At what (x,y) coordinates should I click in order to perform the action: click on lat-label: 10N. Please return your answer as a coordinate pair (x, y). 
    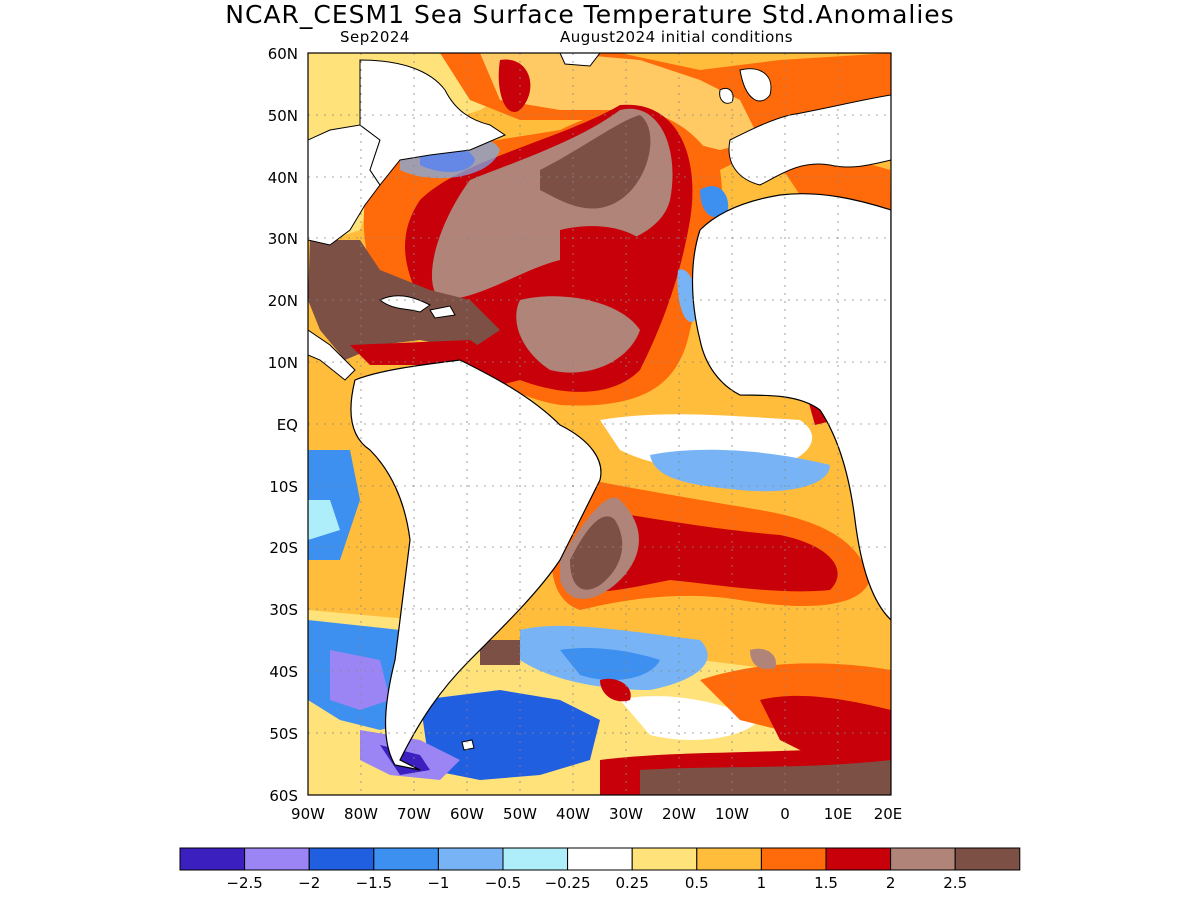
    Looking at the image, I should click on (283, 363).